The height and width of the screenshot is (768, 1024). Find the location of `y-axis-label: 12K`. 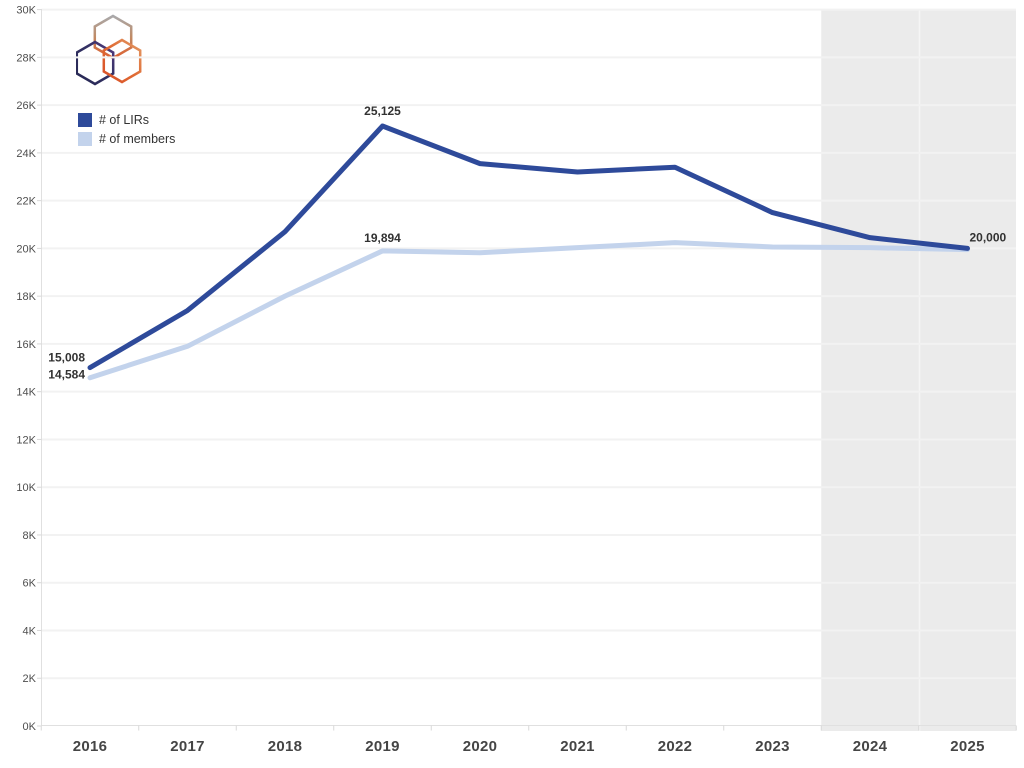

y-axis-label: 12K is located at coordinates (26, 440).